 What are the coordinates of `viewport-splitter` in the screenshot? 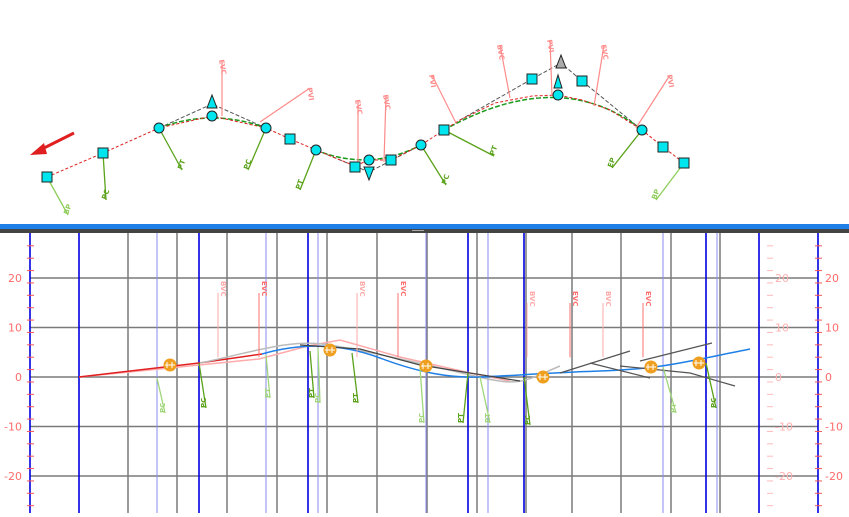 It's located at (424, 226).